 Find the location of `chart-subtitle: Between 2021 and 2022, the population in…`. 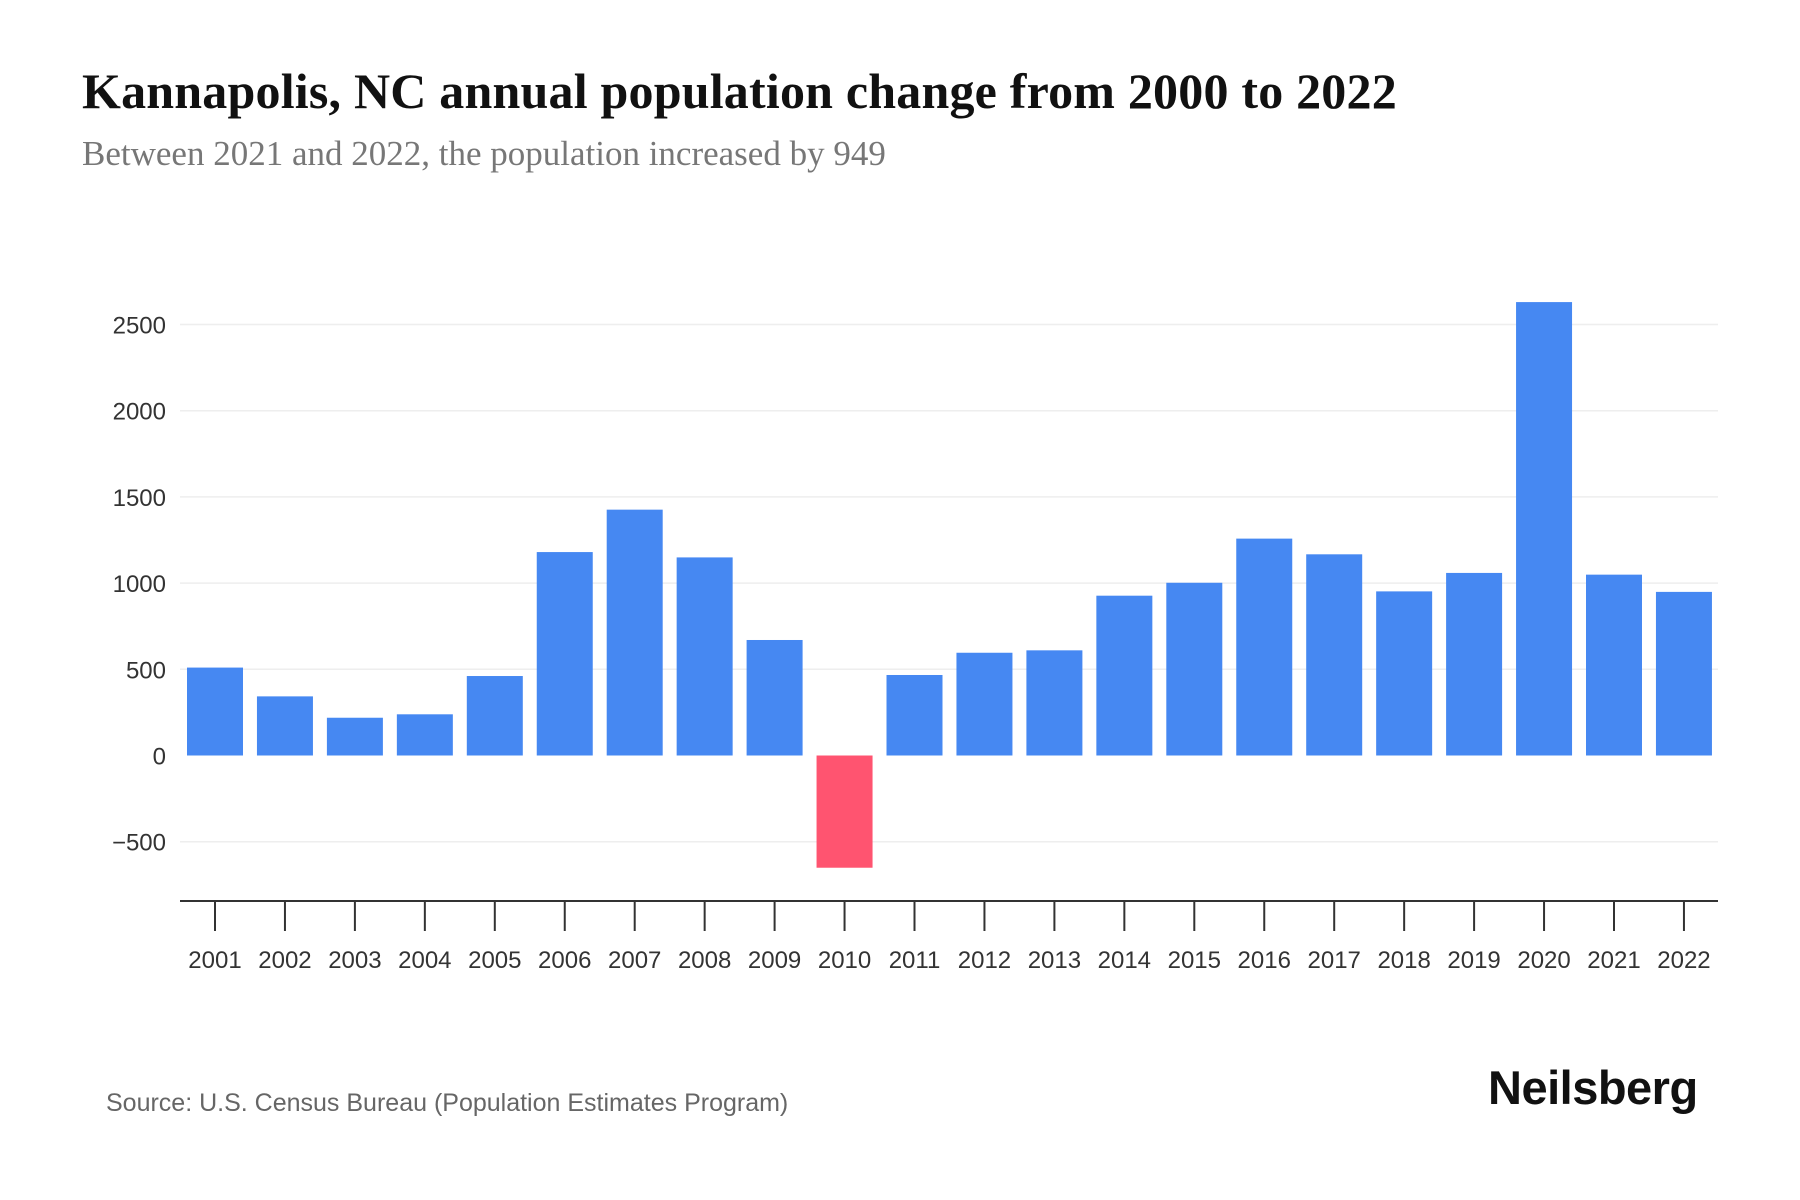

chart-subtitle: Between 2021 and 2022, the population in… is located at coordinates (484, 153).